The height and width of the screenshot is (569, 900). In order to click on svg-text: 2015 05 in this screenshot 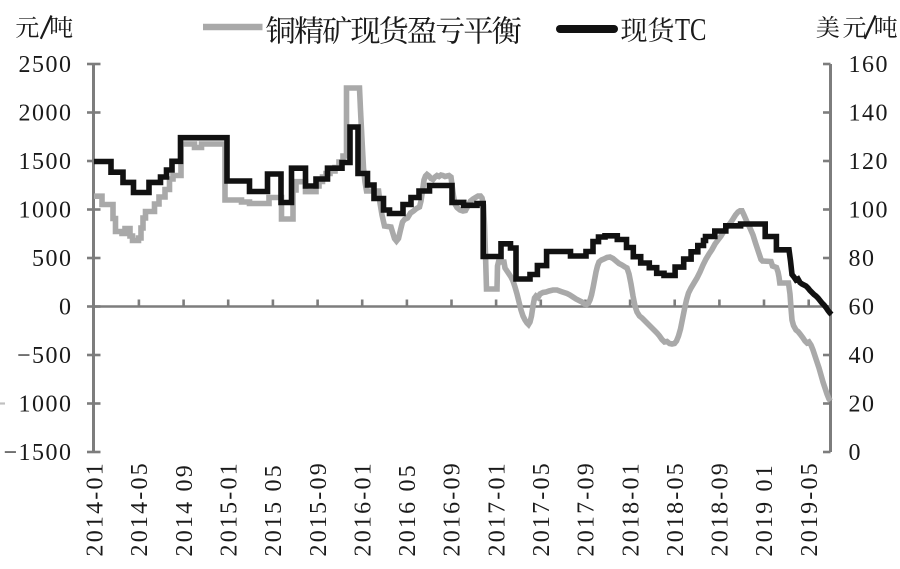, I will do `click(274, 509)`.